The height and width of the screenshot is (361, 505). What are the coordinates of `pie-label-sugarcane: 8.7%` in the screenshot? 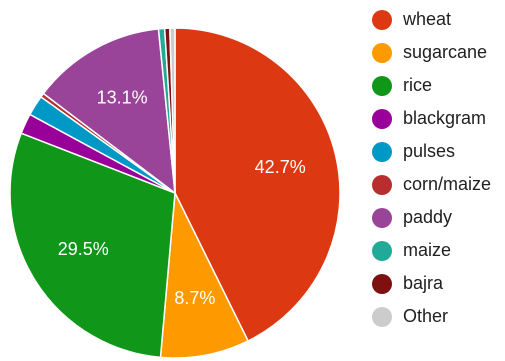 It's located at (194, 298).